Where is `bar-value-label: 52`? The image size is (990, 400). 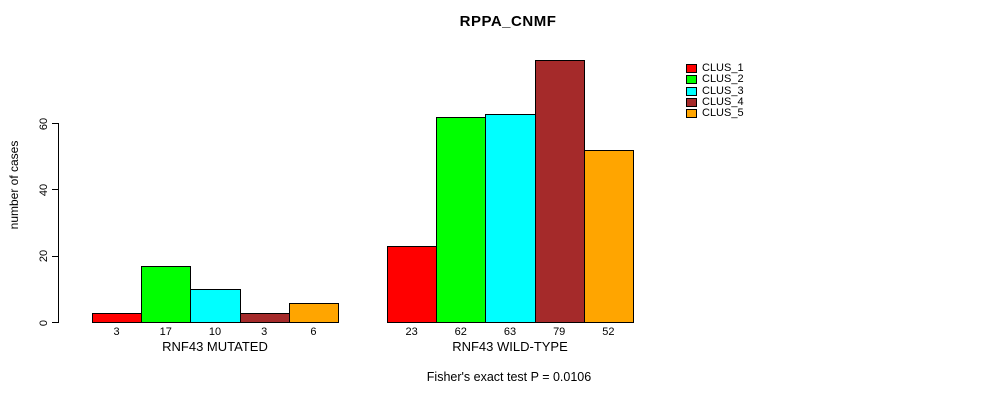 bar-value-label: 52 is located at coordinates (608, 332).